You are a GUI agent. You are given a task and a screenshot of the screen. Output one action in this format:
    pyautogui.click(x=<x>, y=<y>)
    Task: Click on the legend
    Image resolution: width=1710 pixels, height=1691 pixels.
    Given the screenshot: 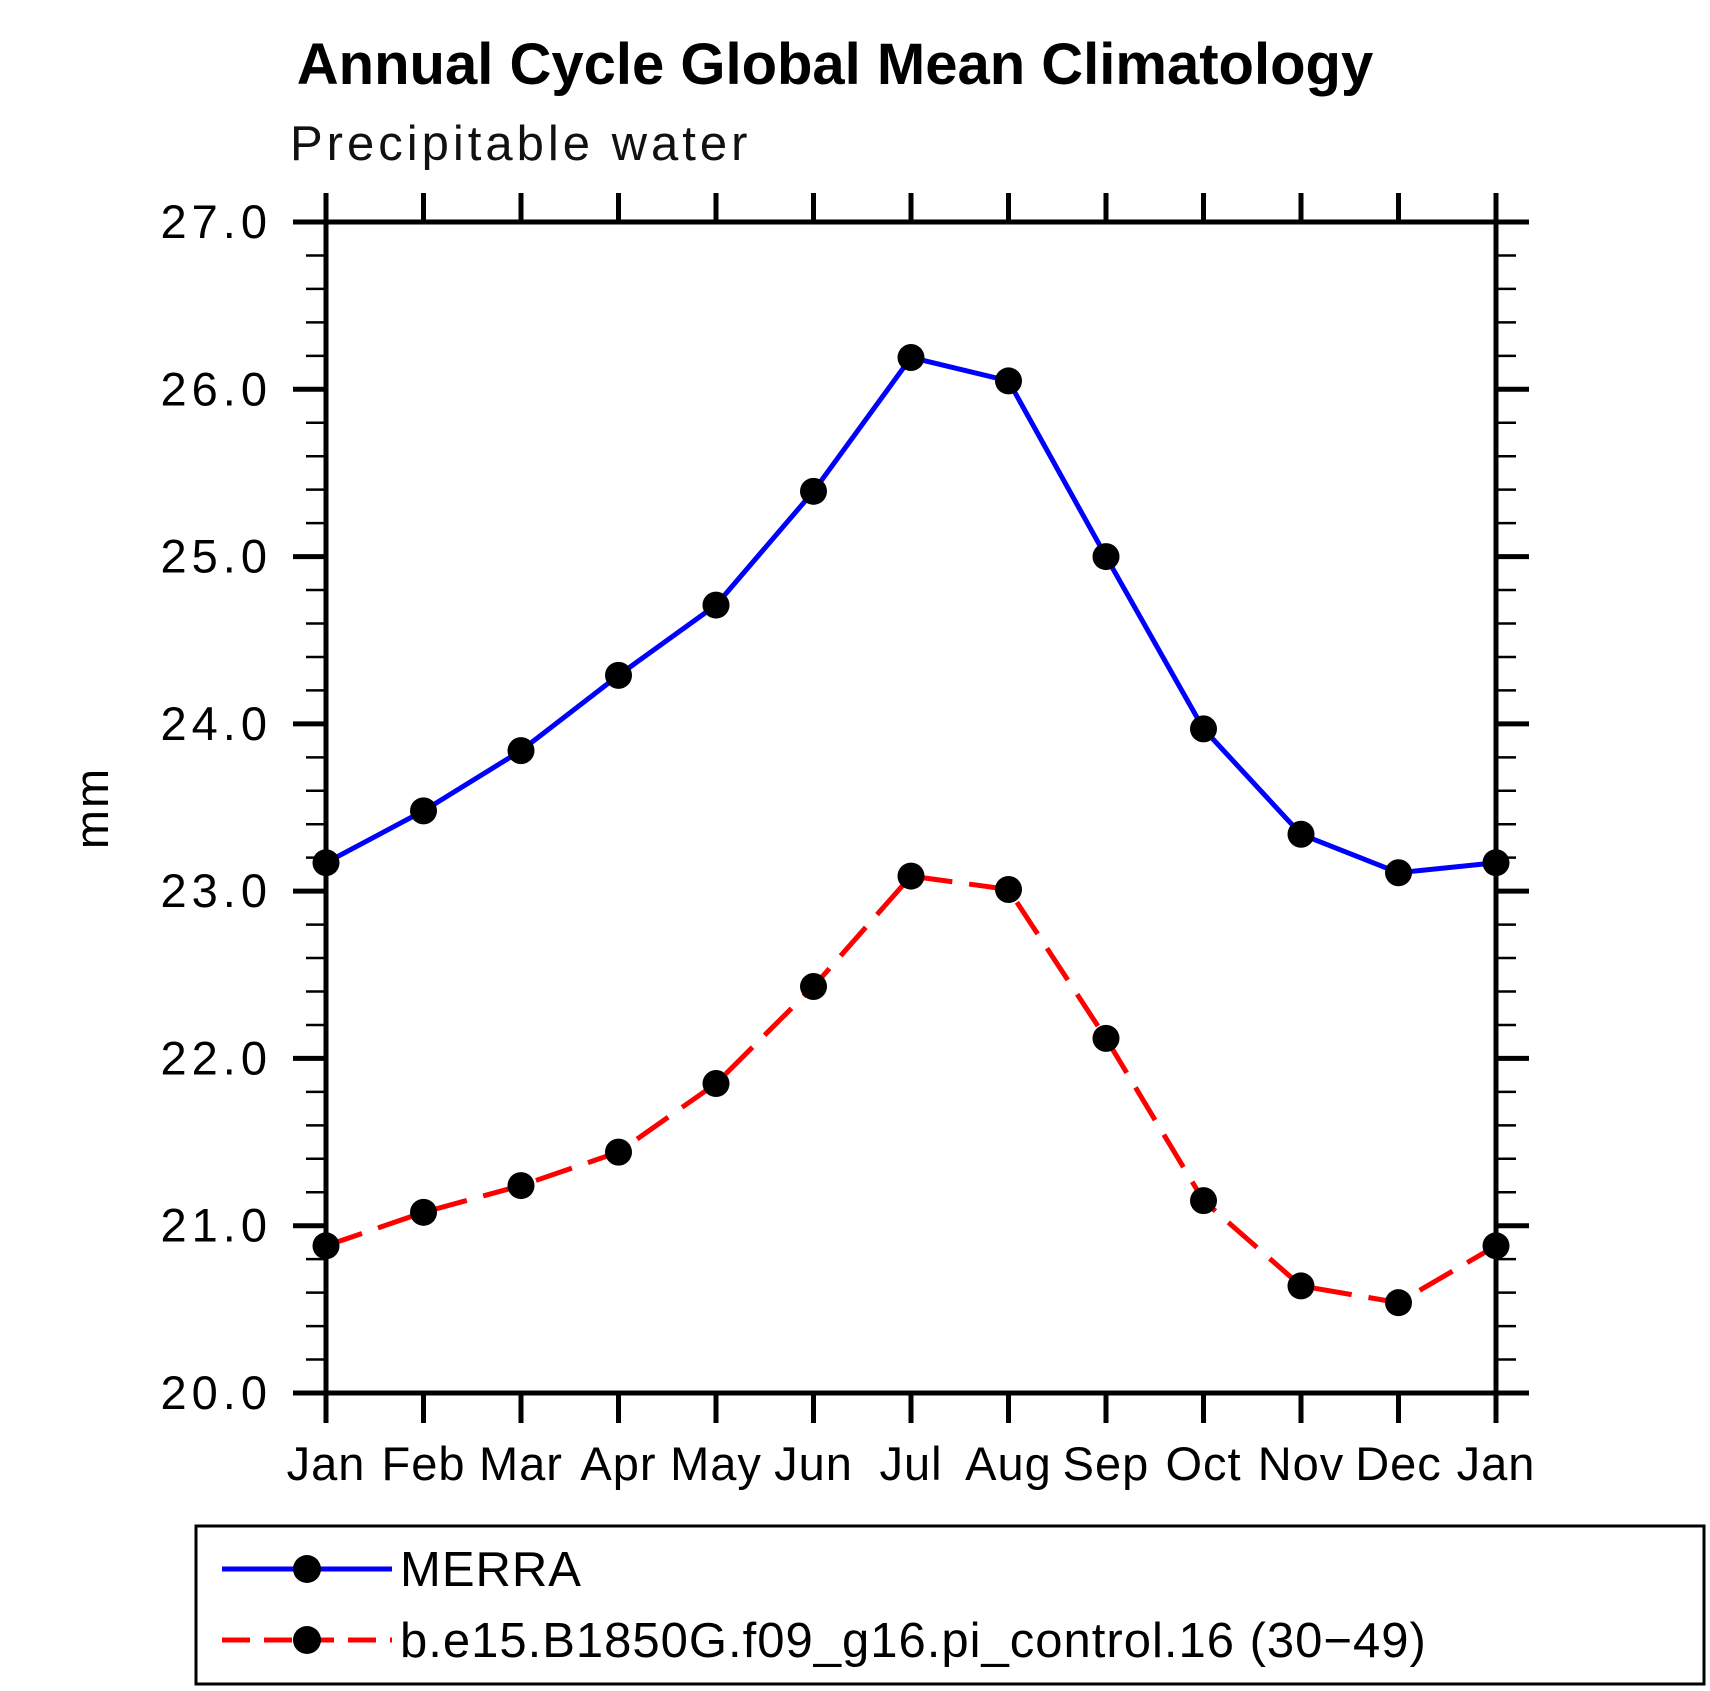 What is the action you would take?
    pyautogui.click(x=950, y=1605)
    